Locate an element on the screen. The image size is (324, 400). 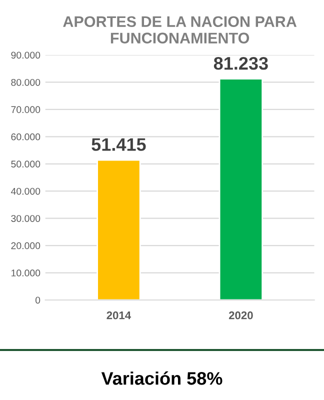
y-tick-label: 80.000 is located at coordinates (25, 82).